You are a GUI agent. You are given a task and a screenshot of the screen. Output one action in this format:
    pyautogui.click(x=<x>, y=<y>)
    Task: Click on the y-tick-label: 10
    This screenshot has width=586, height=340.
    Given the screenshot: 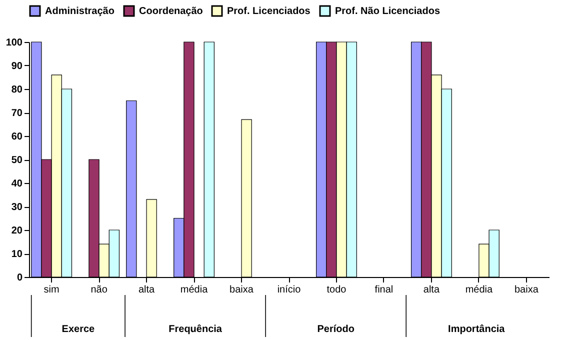 What is the action you would take?
    pyautogui.click(x=17, y=254)
    